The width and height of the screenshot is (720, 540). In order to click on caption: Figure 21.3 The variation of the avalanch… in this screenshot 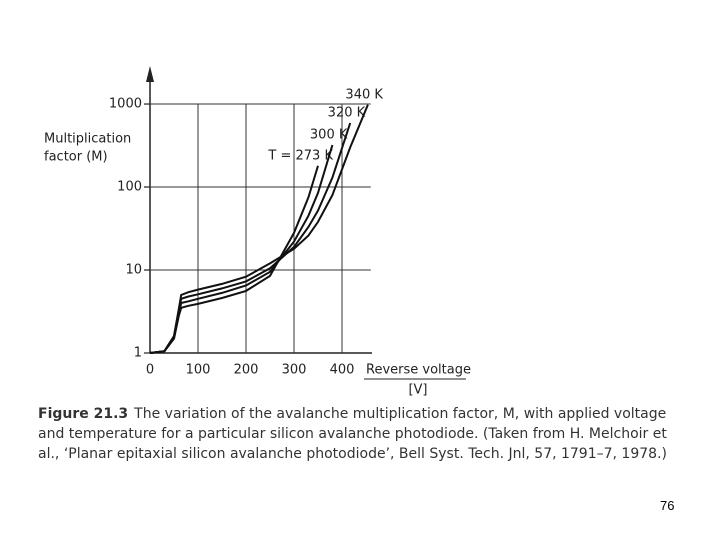, I will do `click(358, 434)`.